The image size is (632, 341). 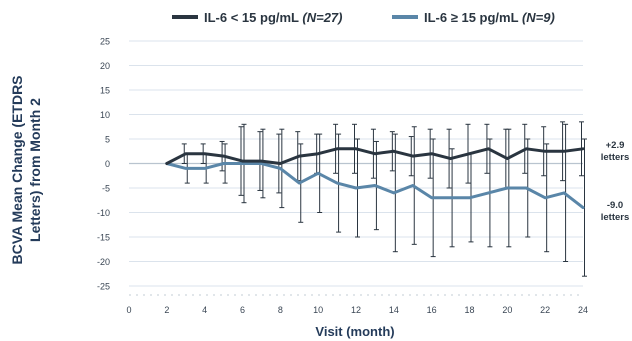 What do you see at coordinates (128, 310) in the screenshot?
I see `x-tick-label: 0` at bounding box center [128, 310].